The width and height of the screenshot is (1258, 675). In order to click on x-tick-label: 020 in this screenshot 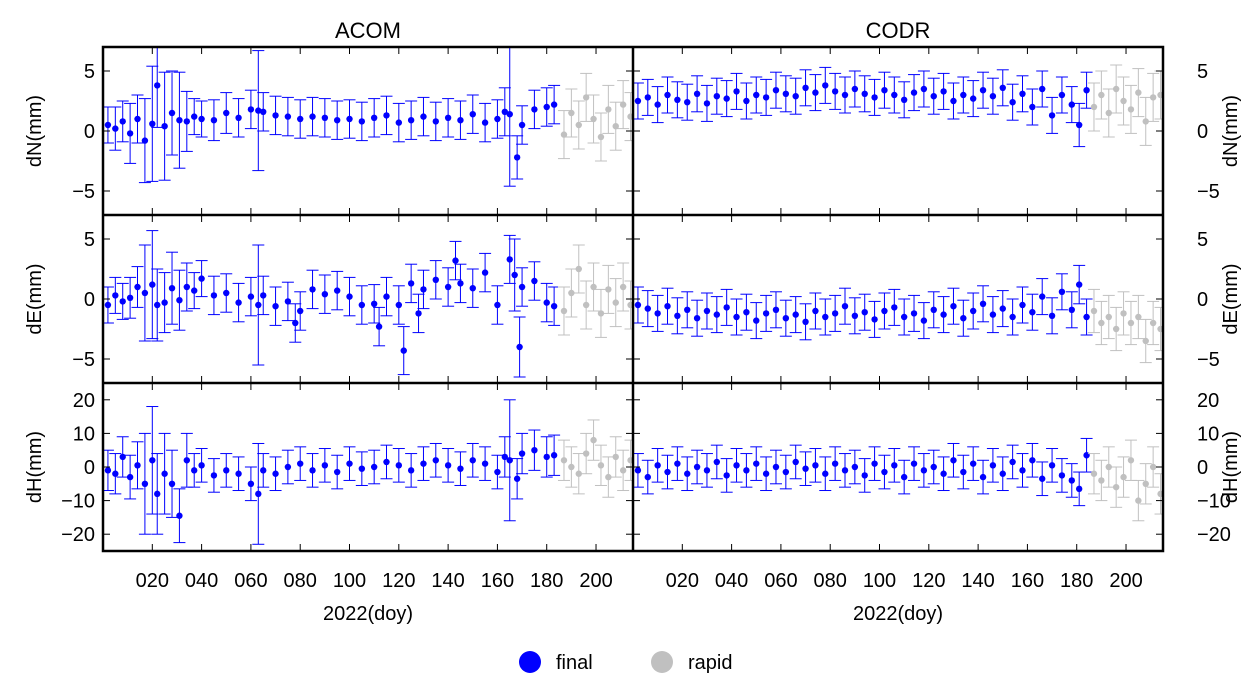, I will do `click(152, 581)`.